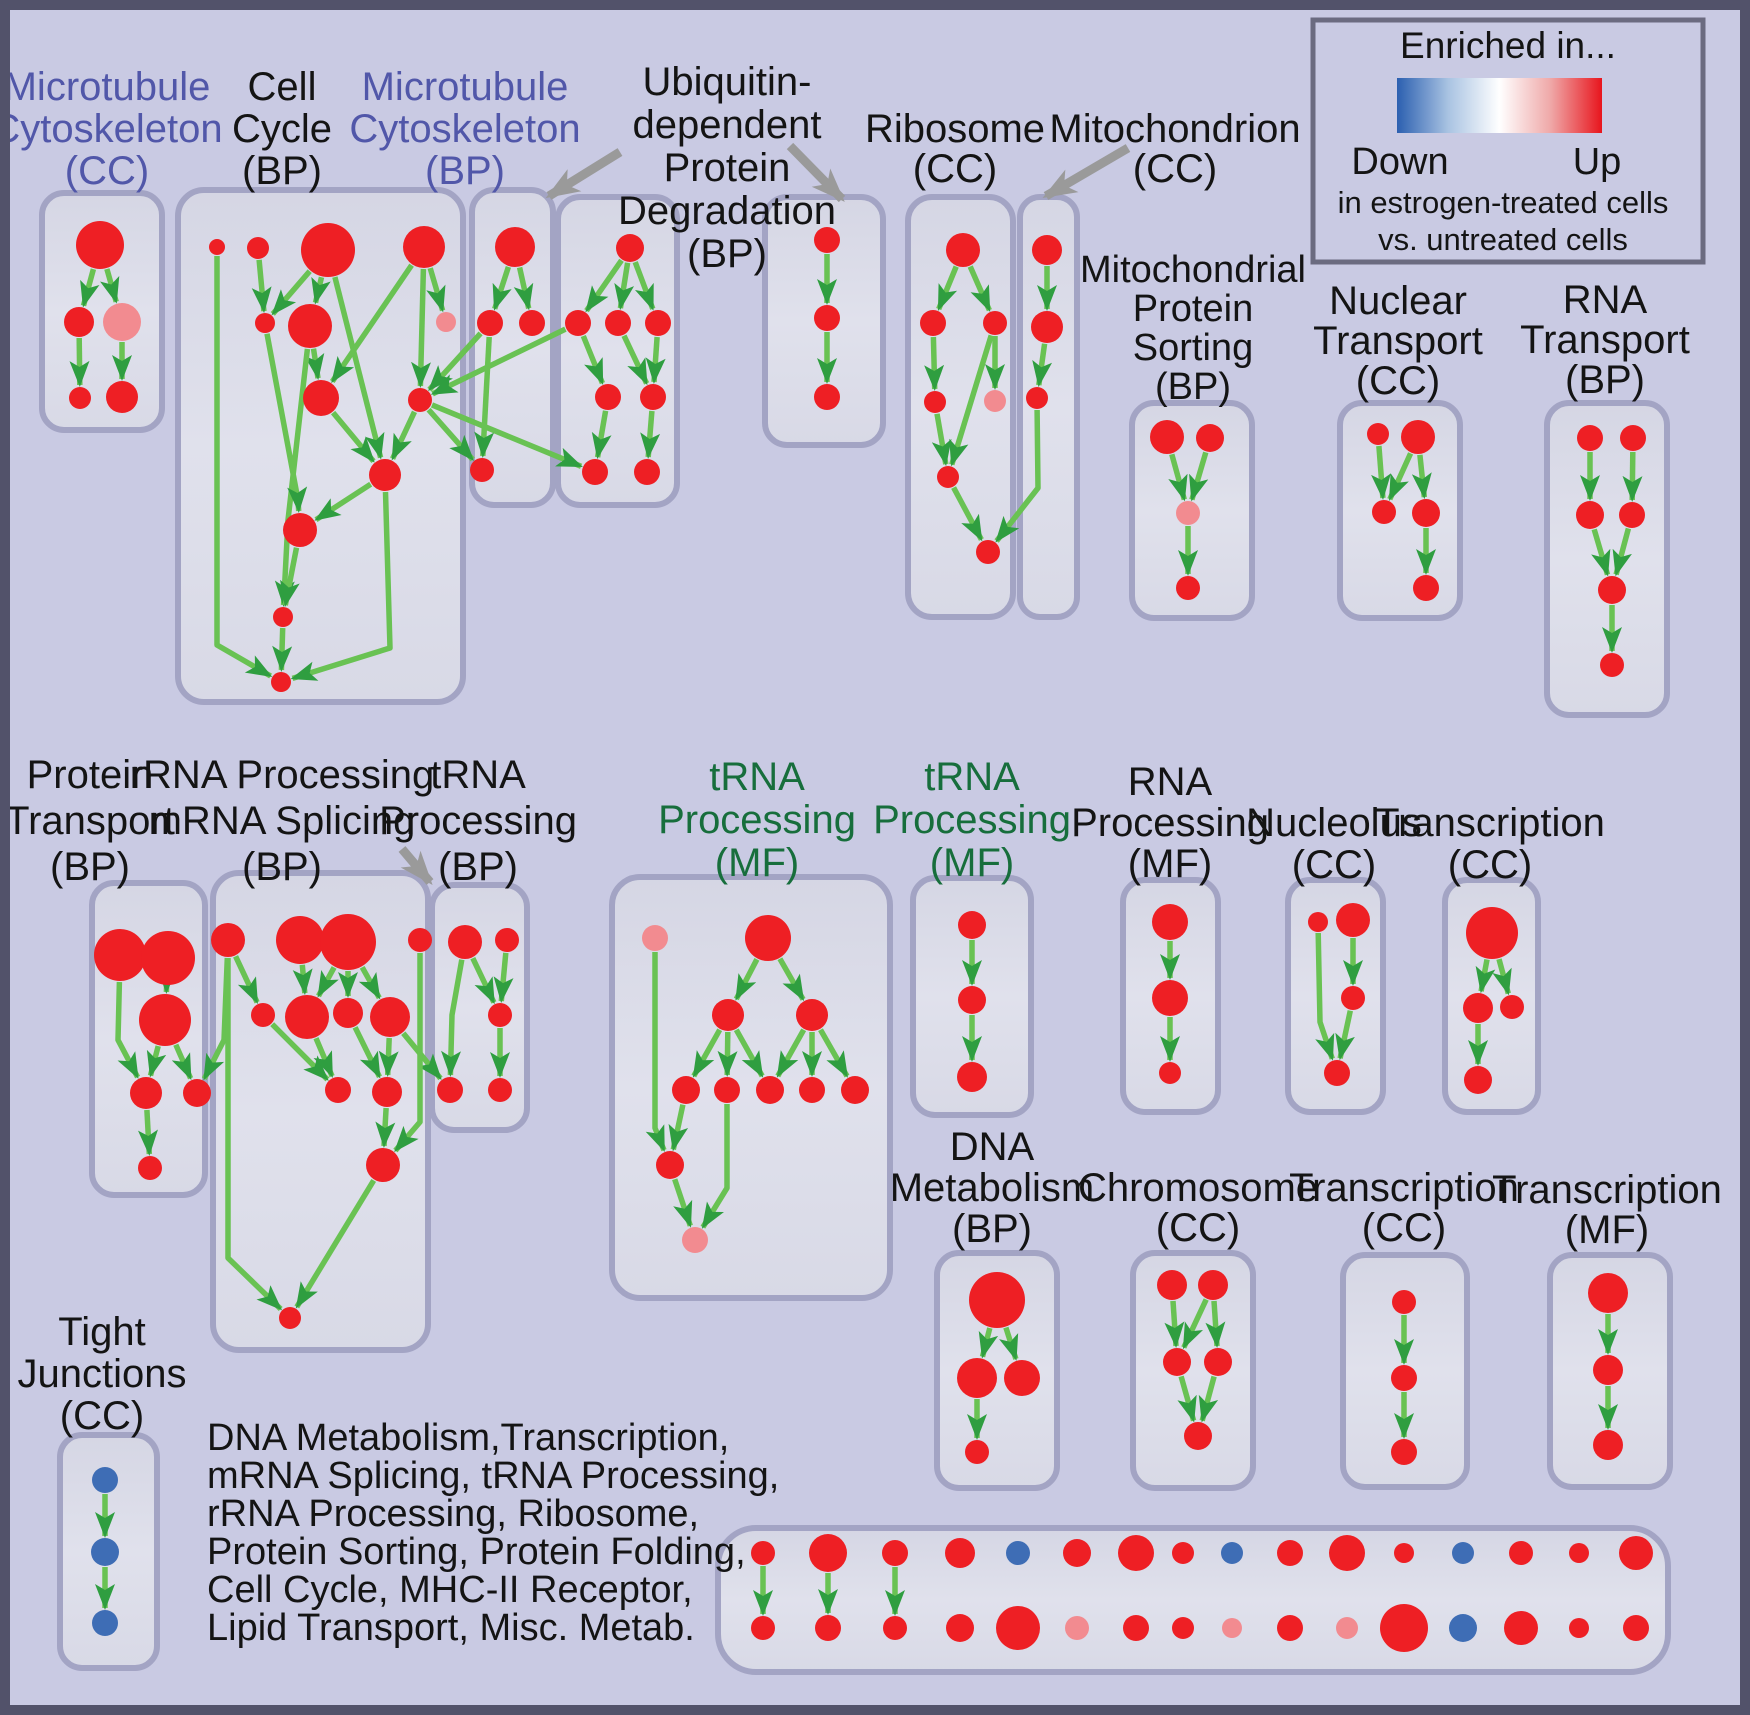 The width and height of the screenshot is (1750, 1715). I want to click on go-term-node-h4, so click(1188, 588).